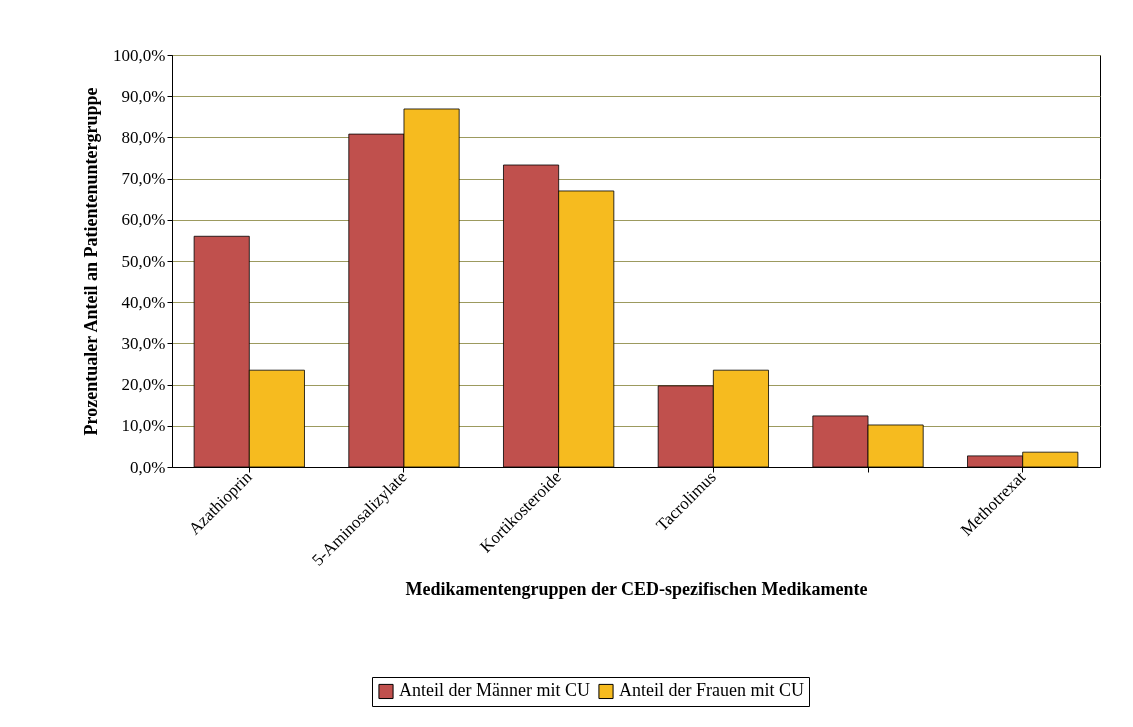  I want to click on y-tick-label: 90,0%, so click(143, 96).